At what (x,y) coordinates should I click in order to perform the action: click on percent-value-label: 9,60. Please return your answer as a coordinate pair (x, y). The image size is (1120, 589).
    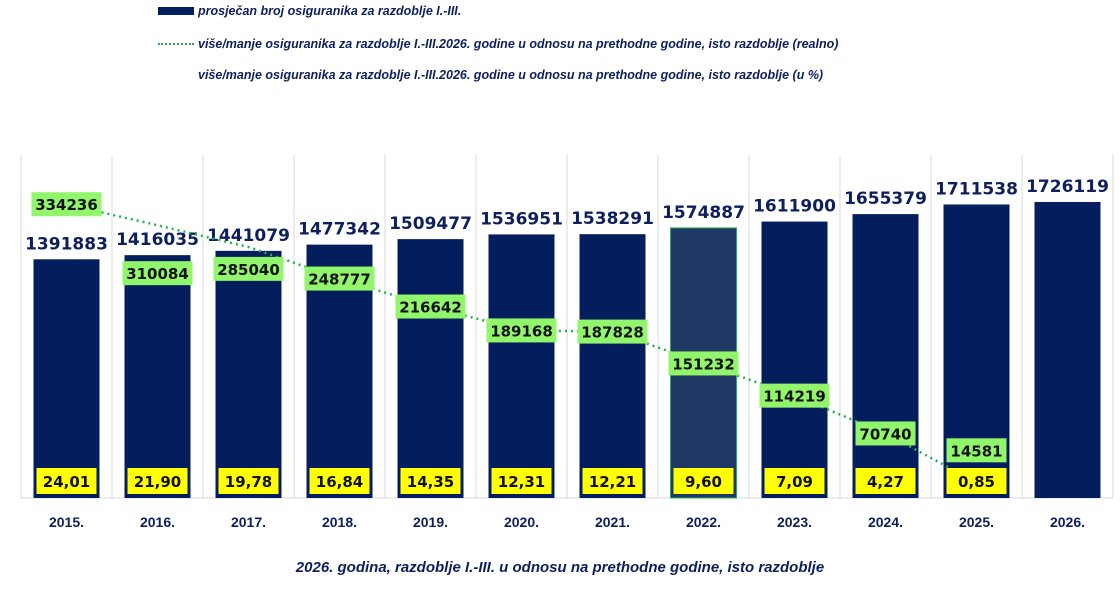
    Looking at the image, I should click on (703, 482).